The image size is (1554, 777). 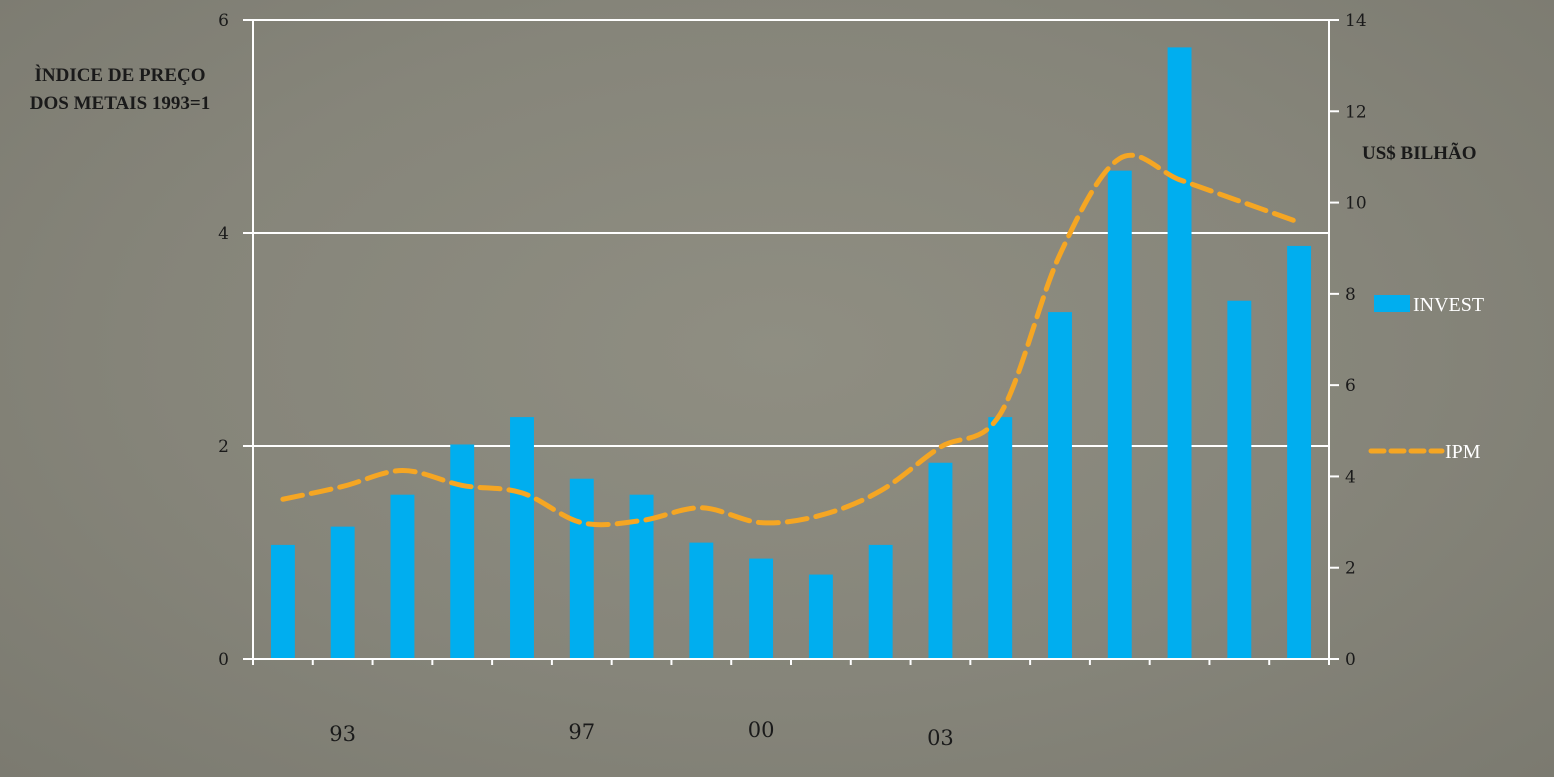 What do you see at coordinates (223, 340) in the screenshot?
I see `left-axis-tick-labels: 0 2 4 6` at bounding box center [223, 340].